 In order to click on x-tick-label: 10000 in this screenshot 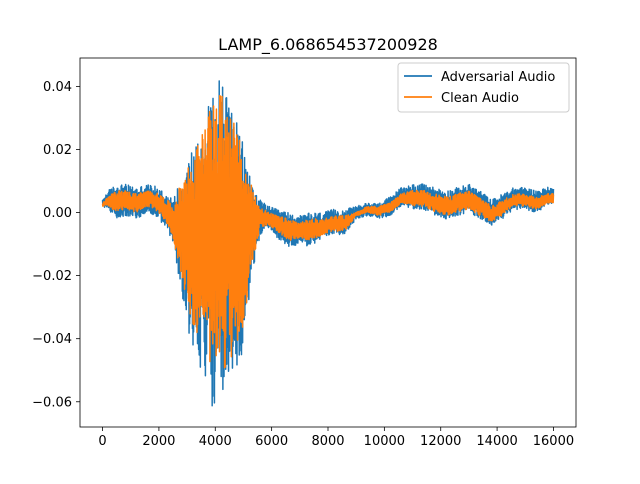, I will do `click(384, 441)`.